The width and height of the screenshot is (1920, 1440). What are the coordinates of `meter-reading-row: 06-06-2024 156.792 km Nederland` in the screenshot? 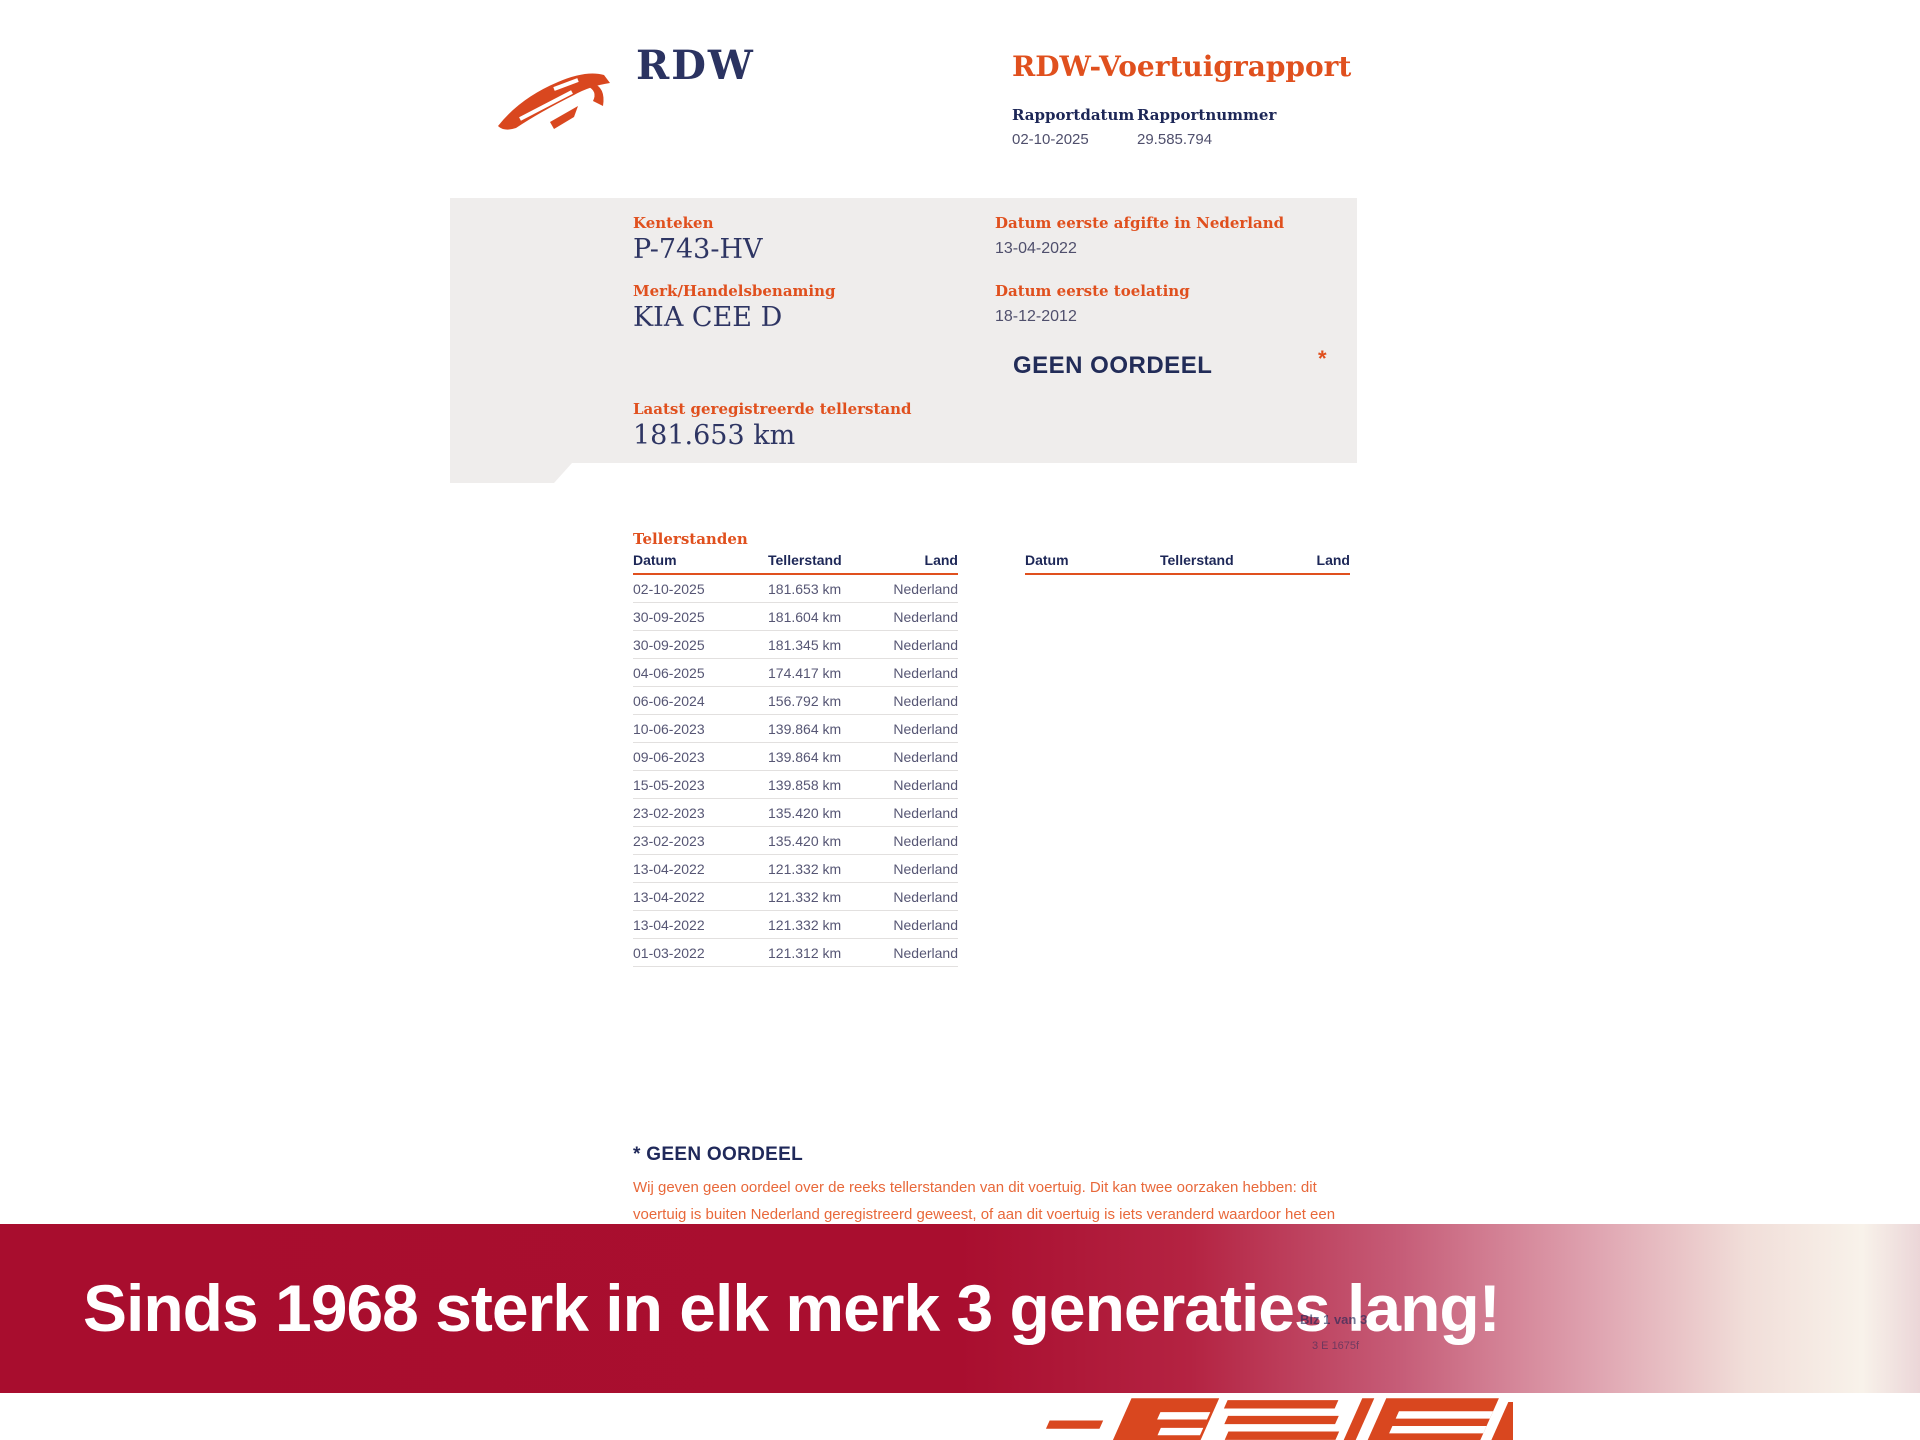 It's located at (795, 701).